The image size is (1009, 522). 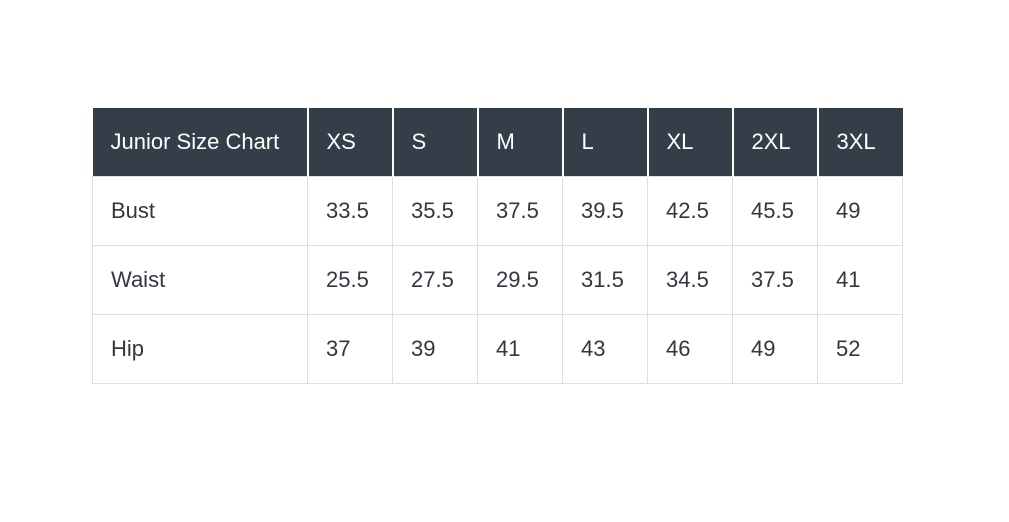 I want to click on cell-hip-2xl: 49, so click(x=775, y=349).